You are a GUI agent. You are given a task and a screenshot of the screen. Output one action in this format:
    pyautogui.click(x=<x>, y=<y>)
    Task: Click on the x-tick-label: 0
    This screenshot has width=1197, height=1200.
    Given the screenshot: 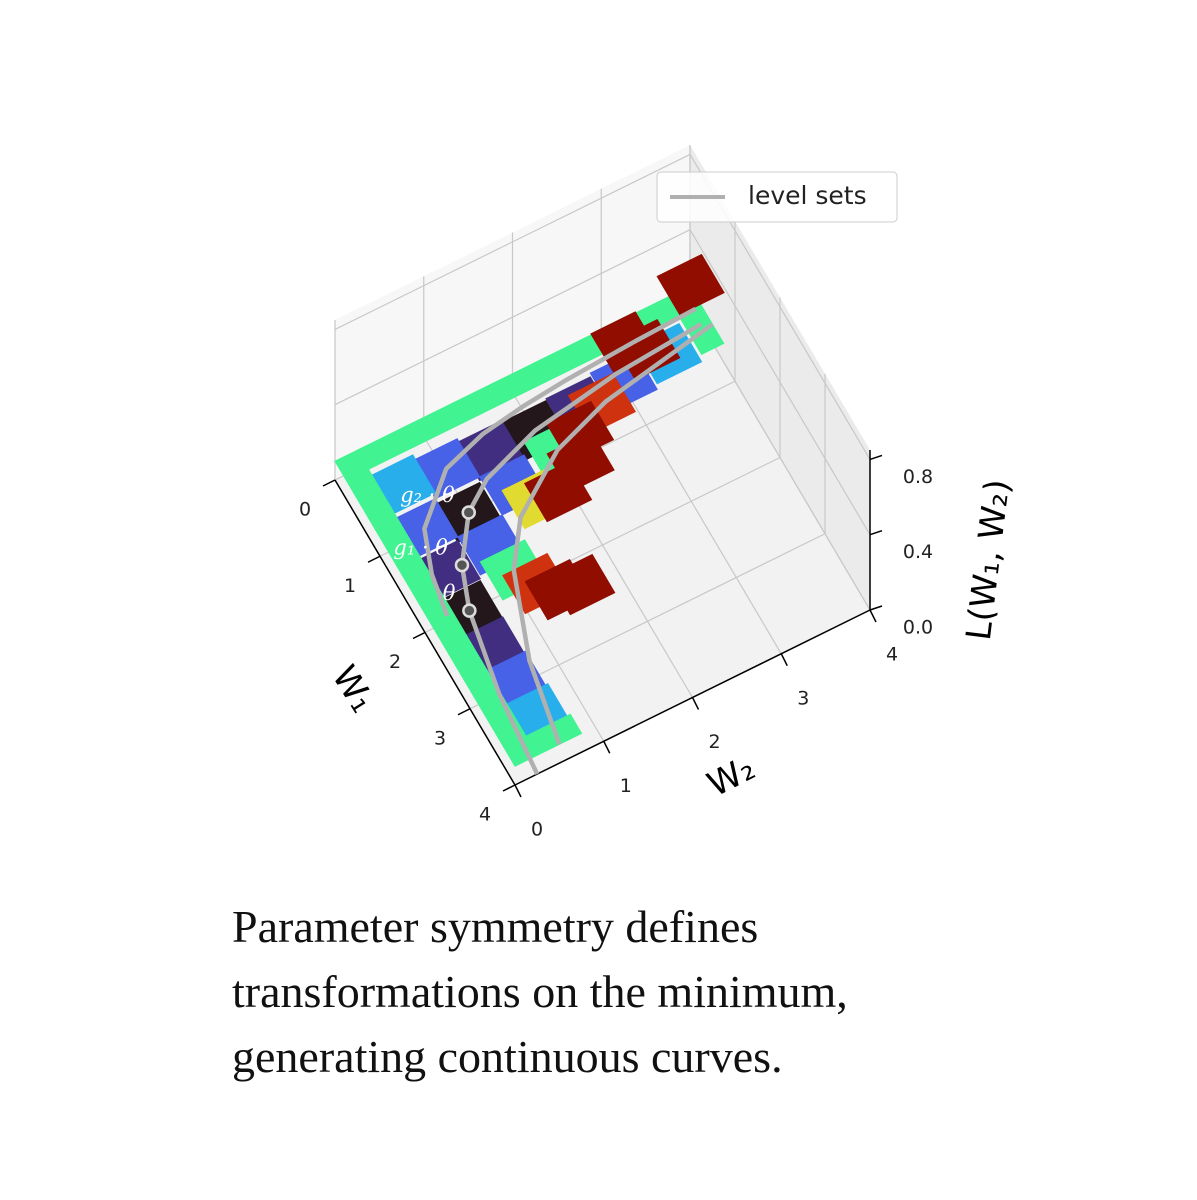 What is the action you would take?
    pyautogui.click(x=537, y=830)
    